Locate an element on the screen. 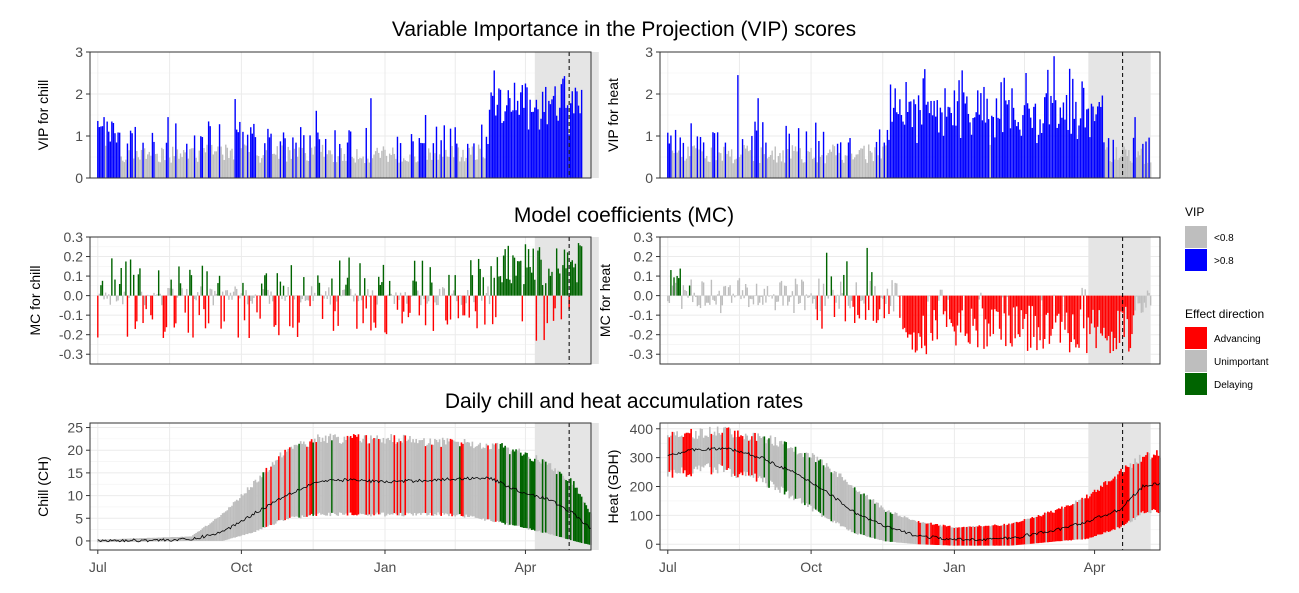 The height and width of the screenshot is (593, 1299). mc-chill-grid is located at coordinates (340, 300).